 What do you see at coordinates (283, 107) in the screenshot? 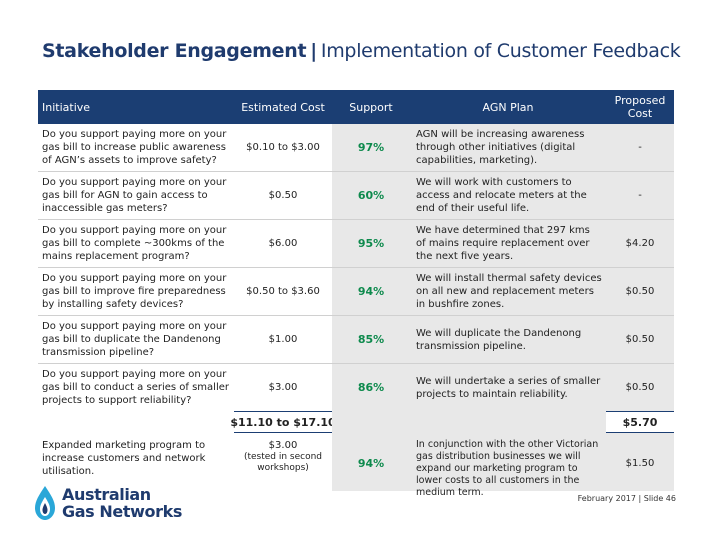
I see `header-estimated-cost: Estimated Cost` at bounding box center [283, 107].